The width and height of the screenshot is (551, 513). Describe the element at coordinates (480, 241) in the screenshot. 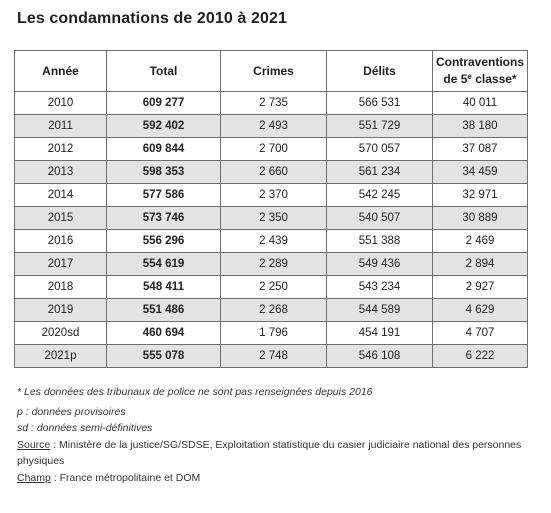

I see `cell-contraventions: 2 469` at that location.